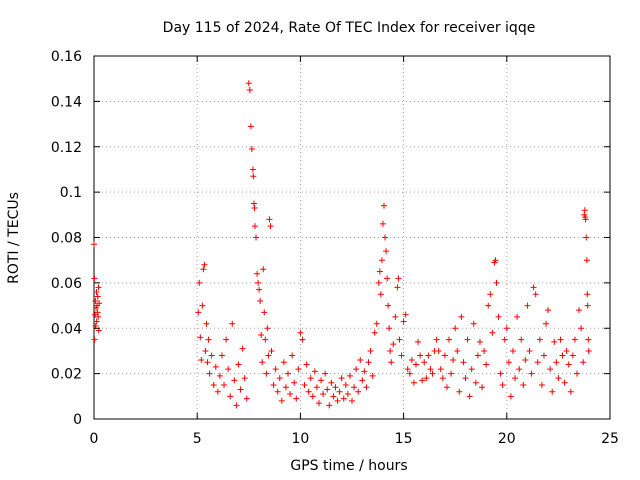  I want to click on x-tick-label: 5, so click(197, 439).